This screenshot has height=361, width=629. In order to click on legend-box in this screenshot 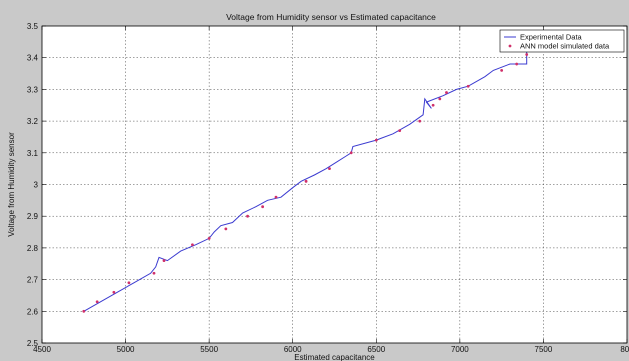, I will do `click(562, 41)`.